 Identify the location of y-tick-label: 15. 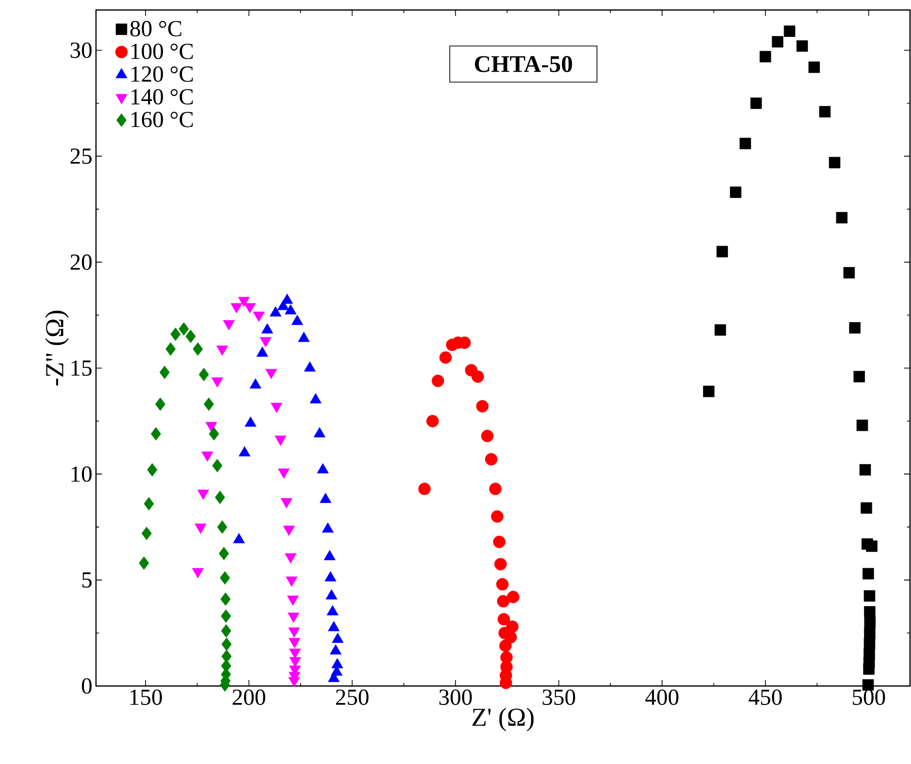
(82, 368).